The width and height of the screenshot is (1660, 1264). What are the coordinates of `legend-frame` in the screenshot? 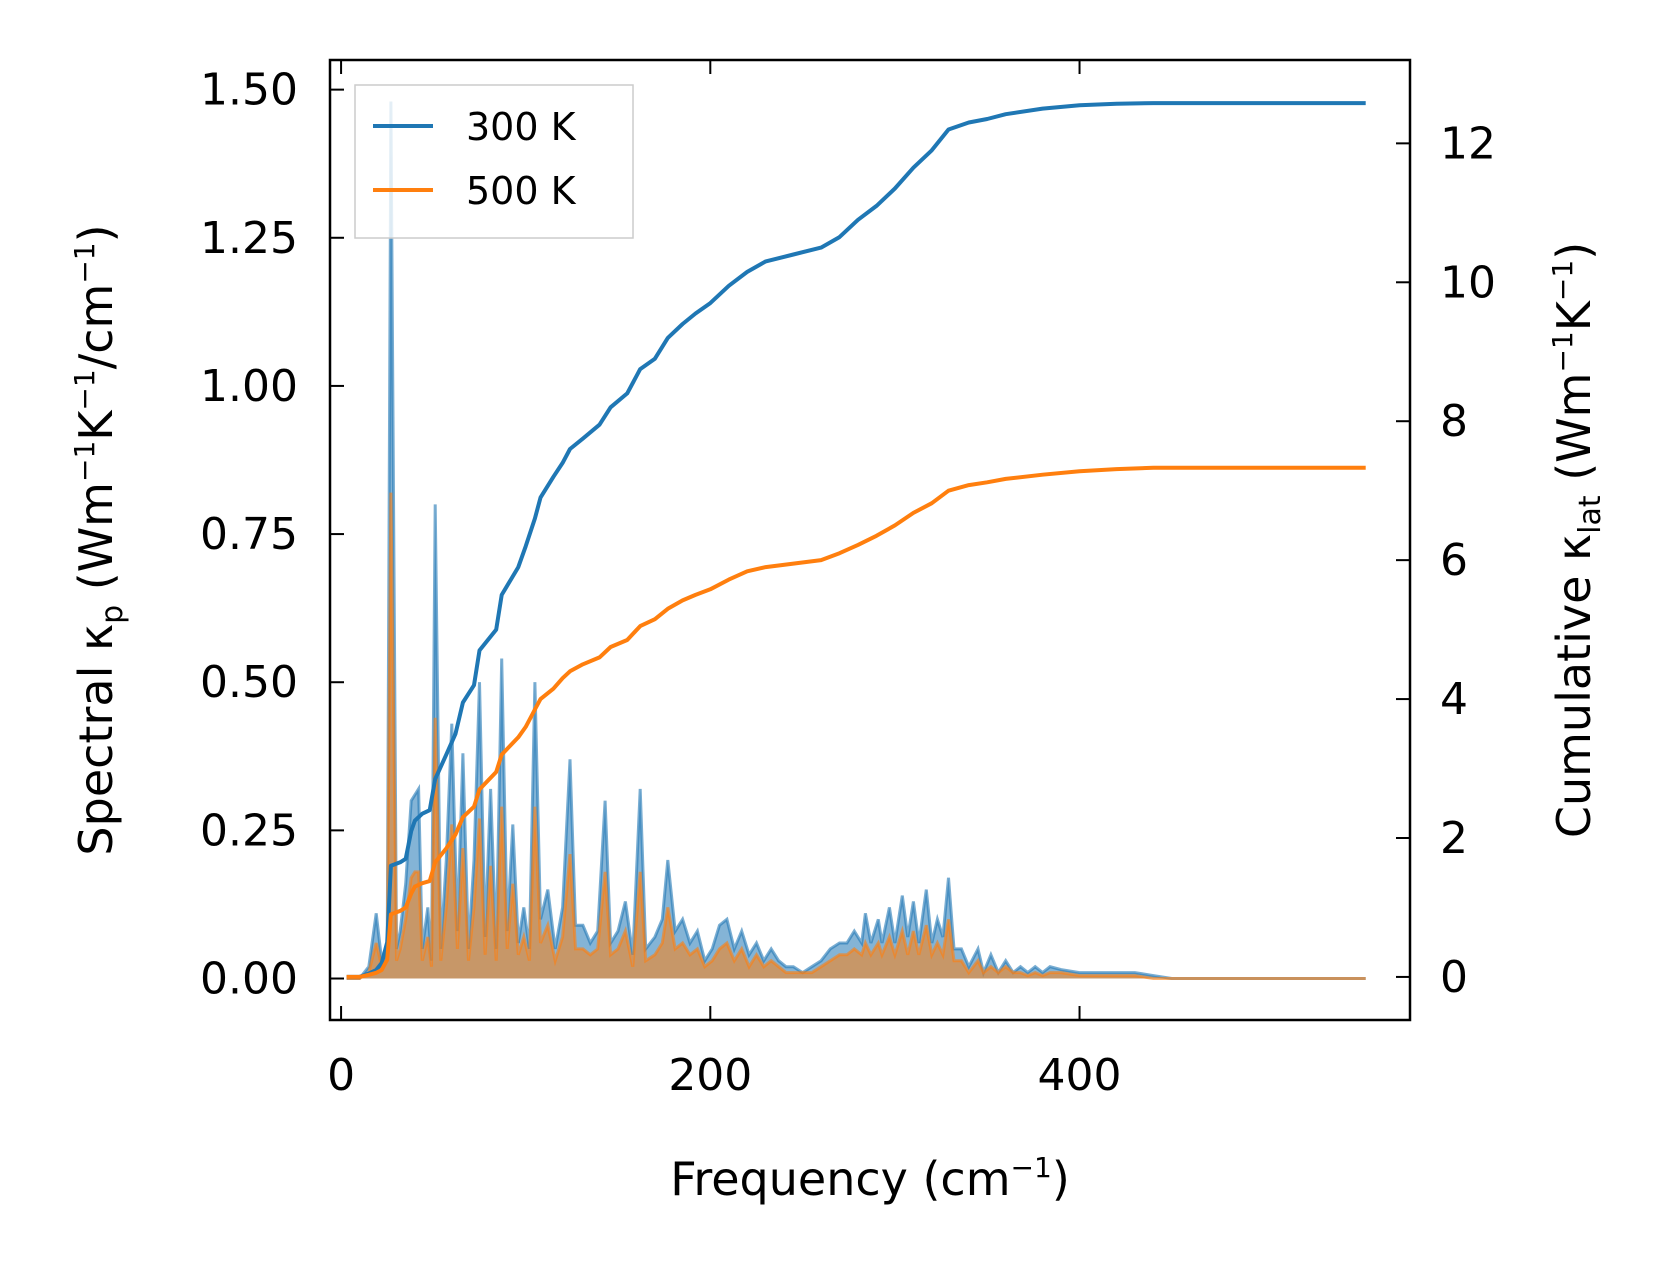 It's located at (494, 161).